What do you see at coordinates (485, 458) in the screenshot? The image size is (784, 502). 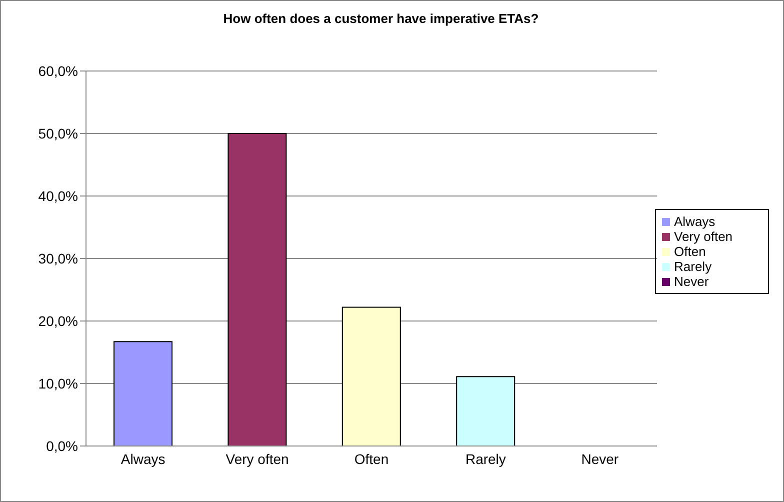 I see `x-tick-label: Rarely` at bounding box center [485, 458].